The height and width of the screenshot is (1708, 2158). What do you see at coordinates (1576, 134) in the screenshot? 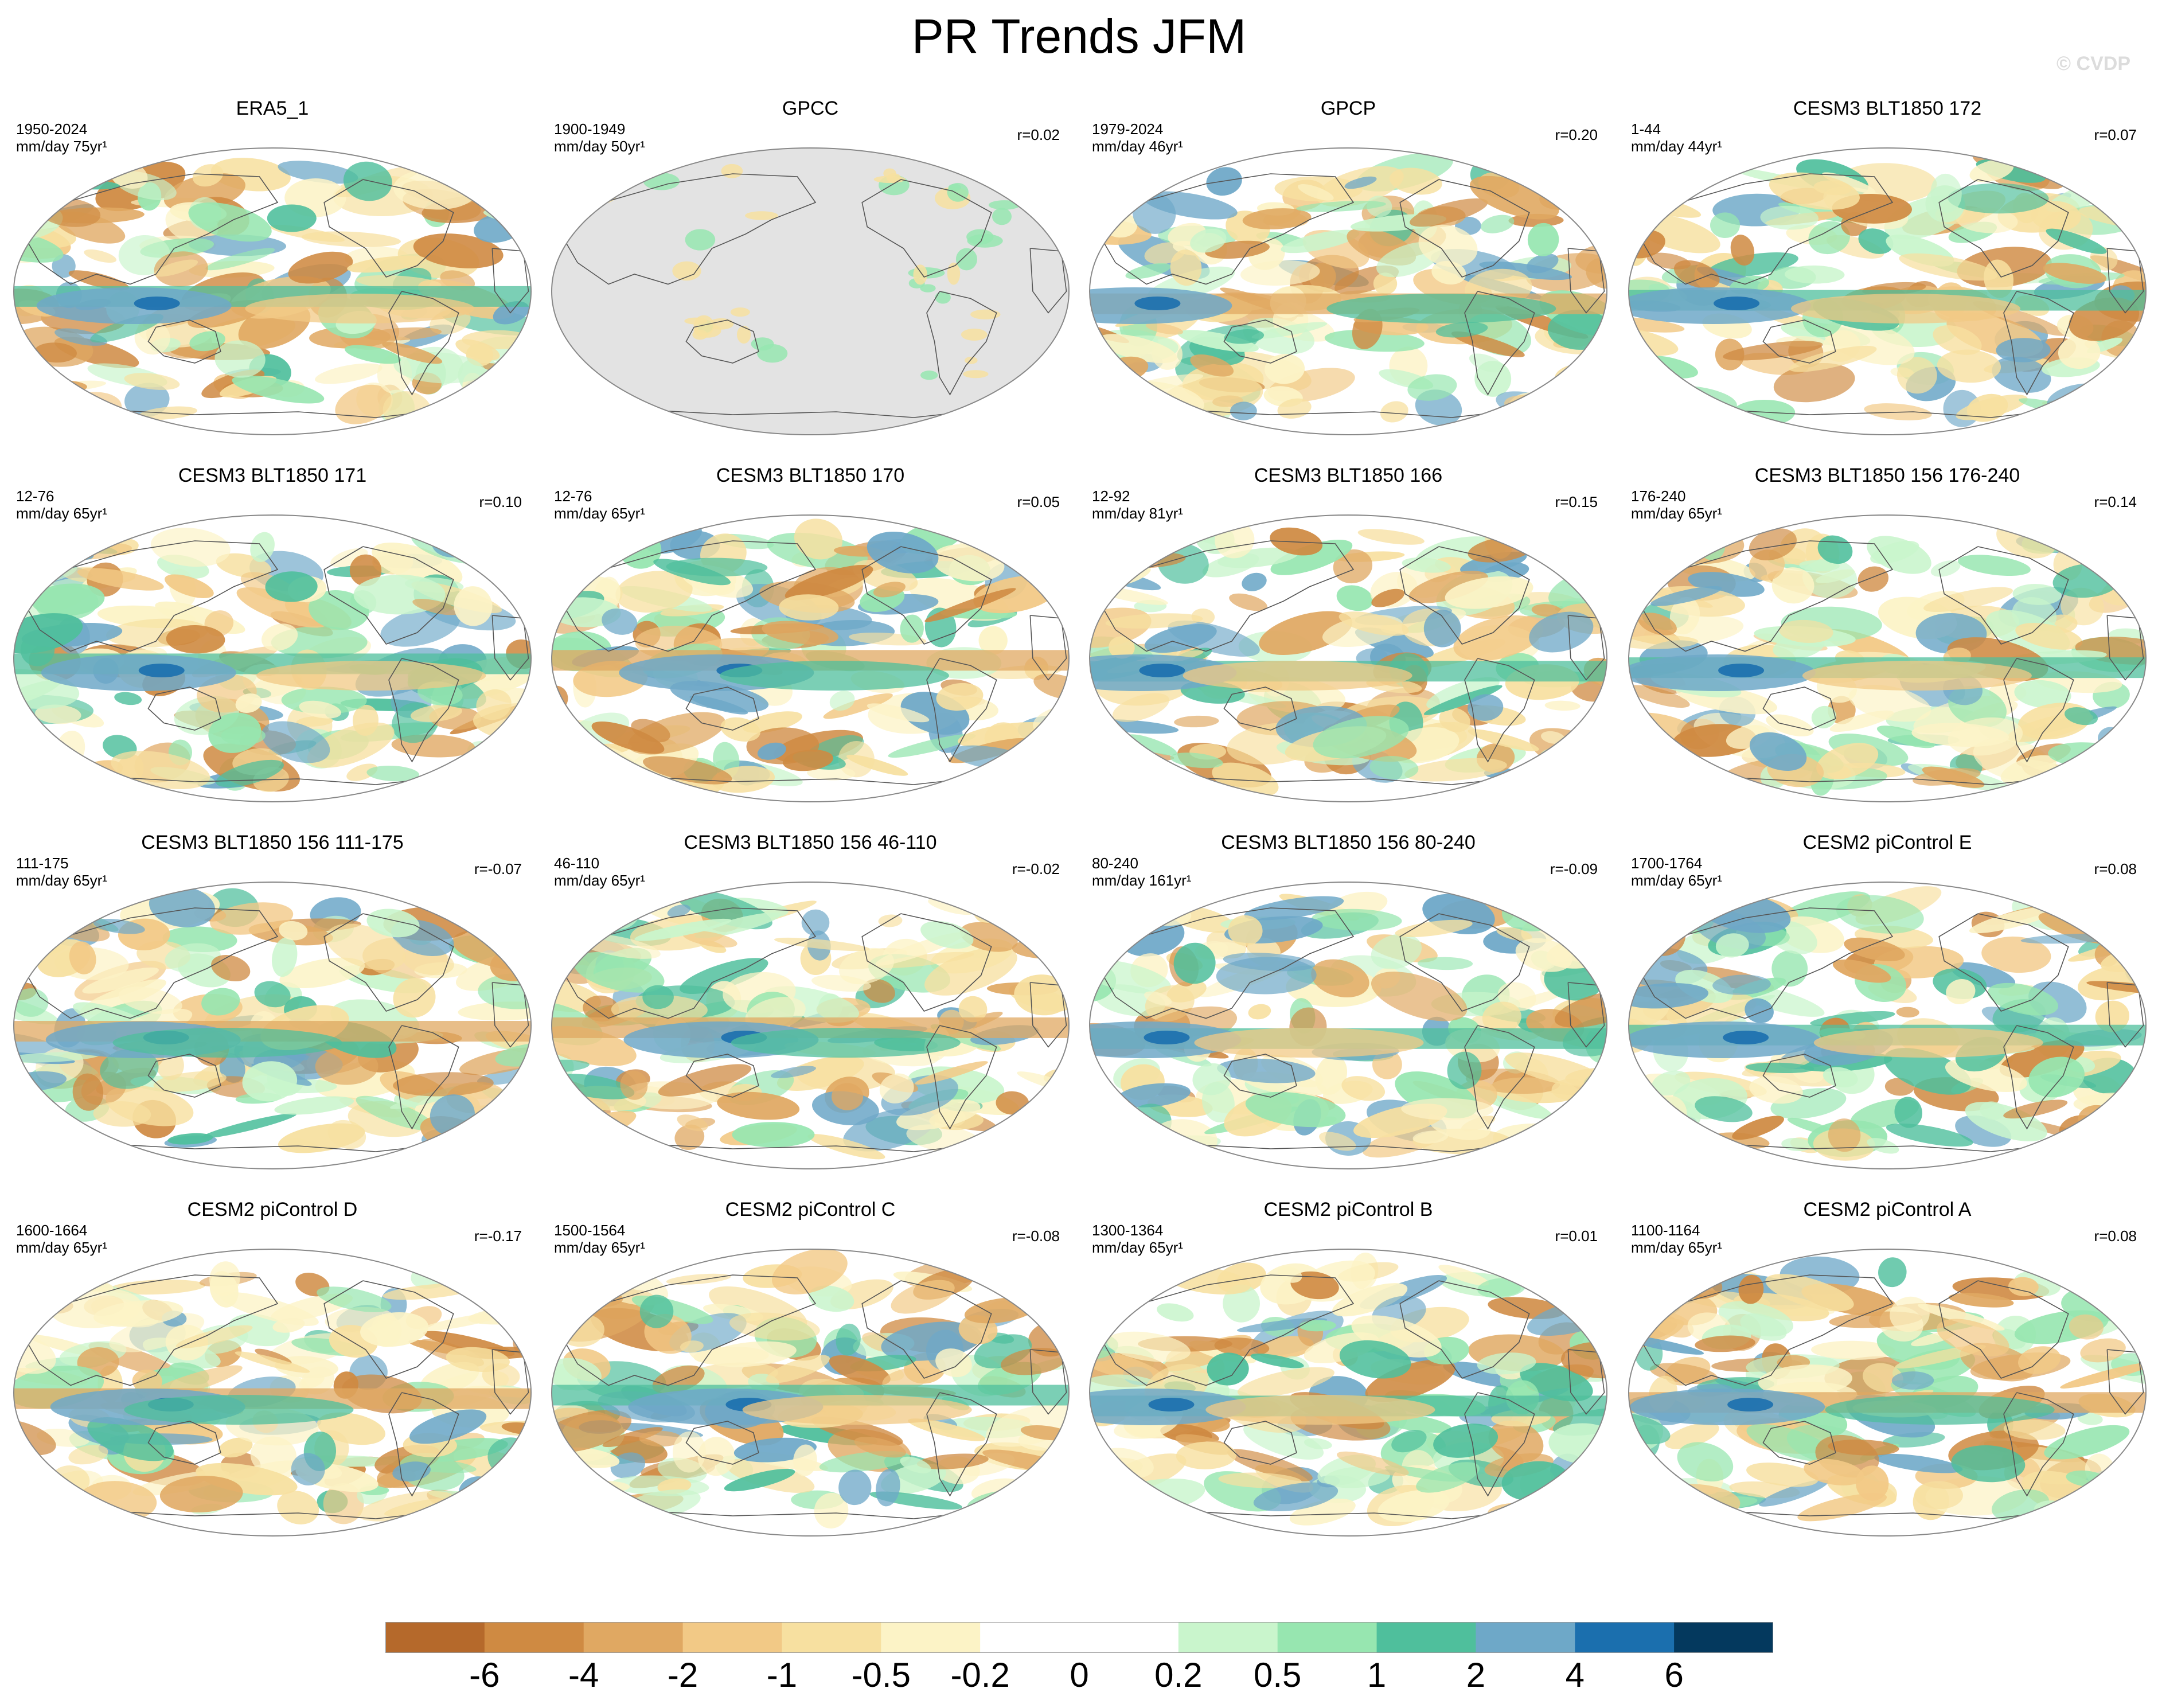
I see `panel-correlation: r=0.20` at bounding box center [1576, 134].